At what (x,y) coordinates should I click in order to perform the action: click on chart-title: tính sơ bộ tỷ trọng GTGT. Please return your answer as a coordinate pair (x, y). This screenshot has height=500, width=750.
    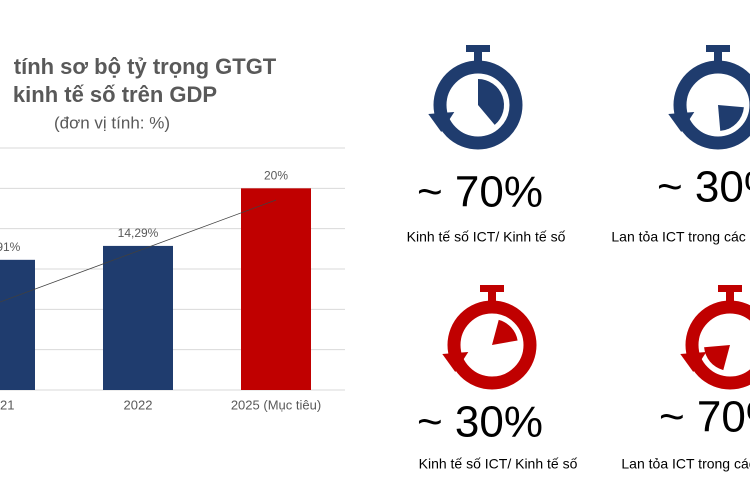
    Looking at the image, I should click on (145, 66).